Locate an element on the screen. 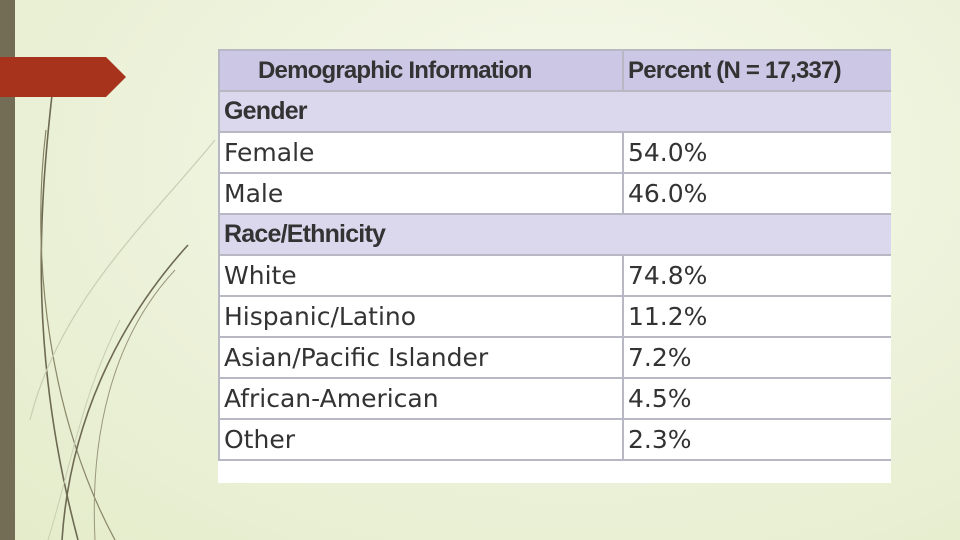 Image resolution: width=960 pixels, height=540 pixels. section-row-gender: Gender is located at coordinates (554, 111).